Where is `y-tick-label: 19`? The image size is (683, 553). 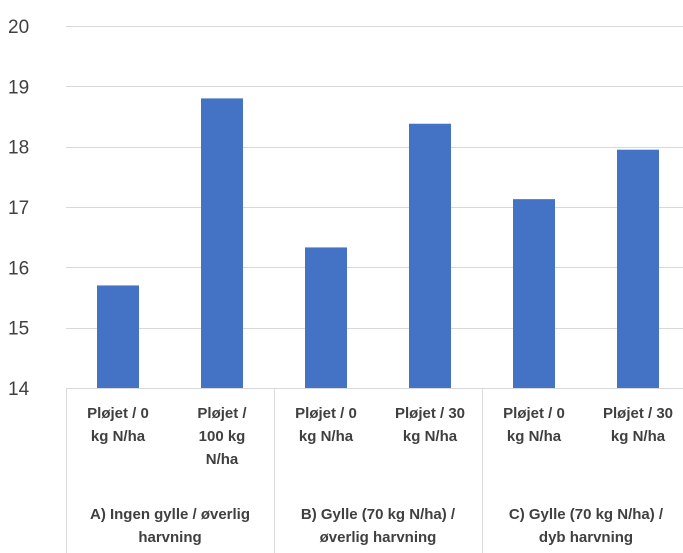
y-tick-label: 19 is located at coordinates (18, 87).